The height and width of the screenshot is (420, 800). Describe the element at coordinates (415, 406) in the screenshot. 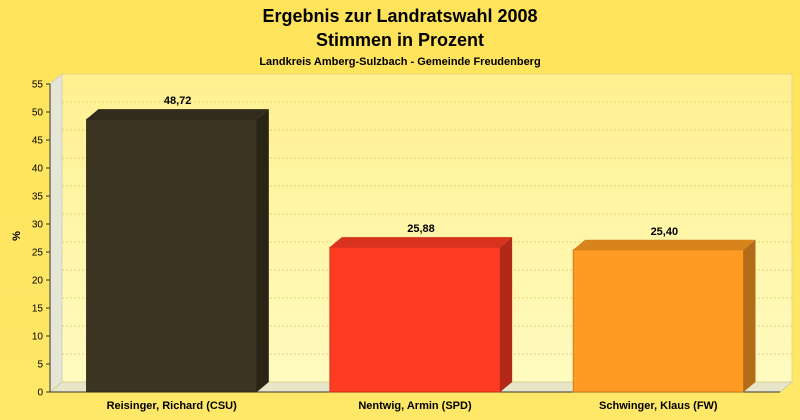

I see `x-category-label: Nentwig, Armin (SPD)` at that location.